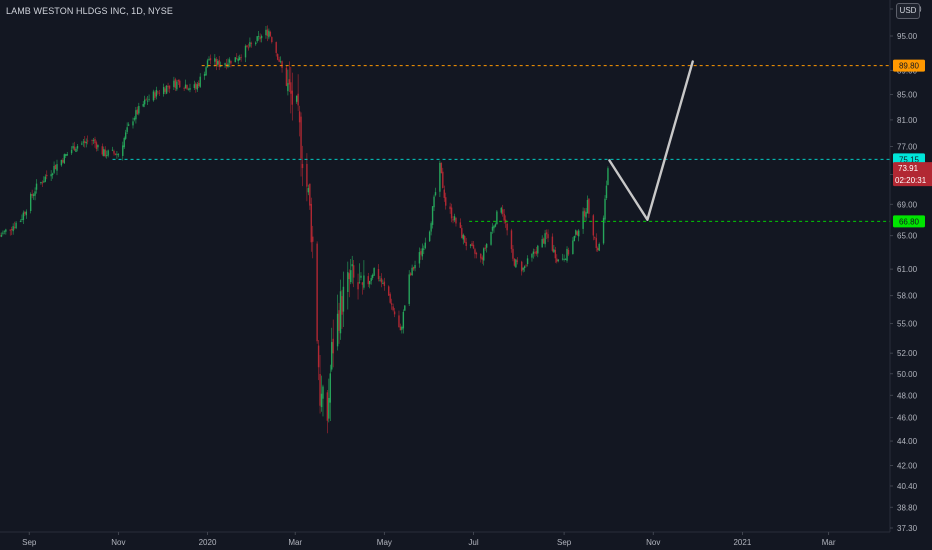 The width and height of the screenshot is (932, 550). I want to click on price-tick-label-15: 46.00, so click(907, 418).